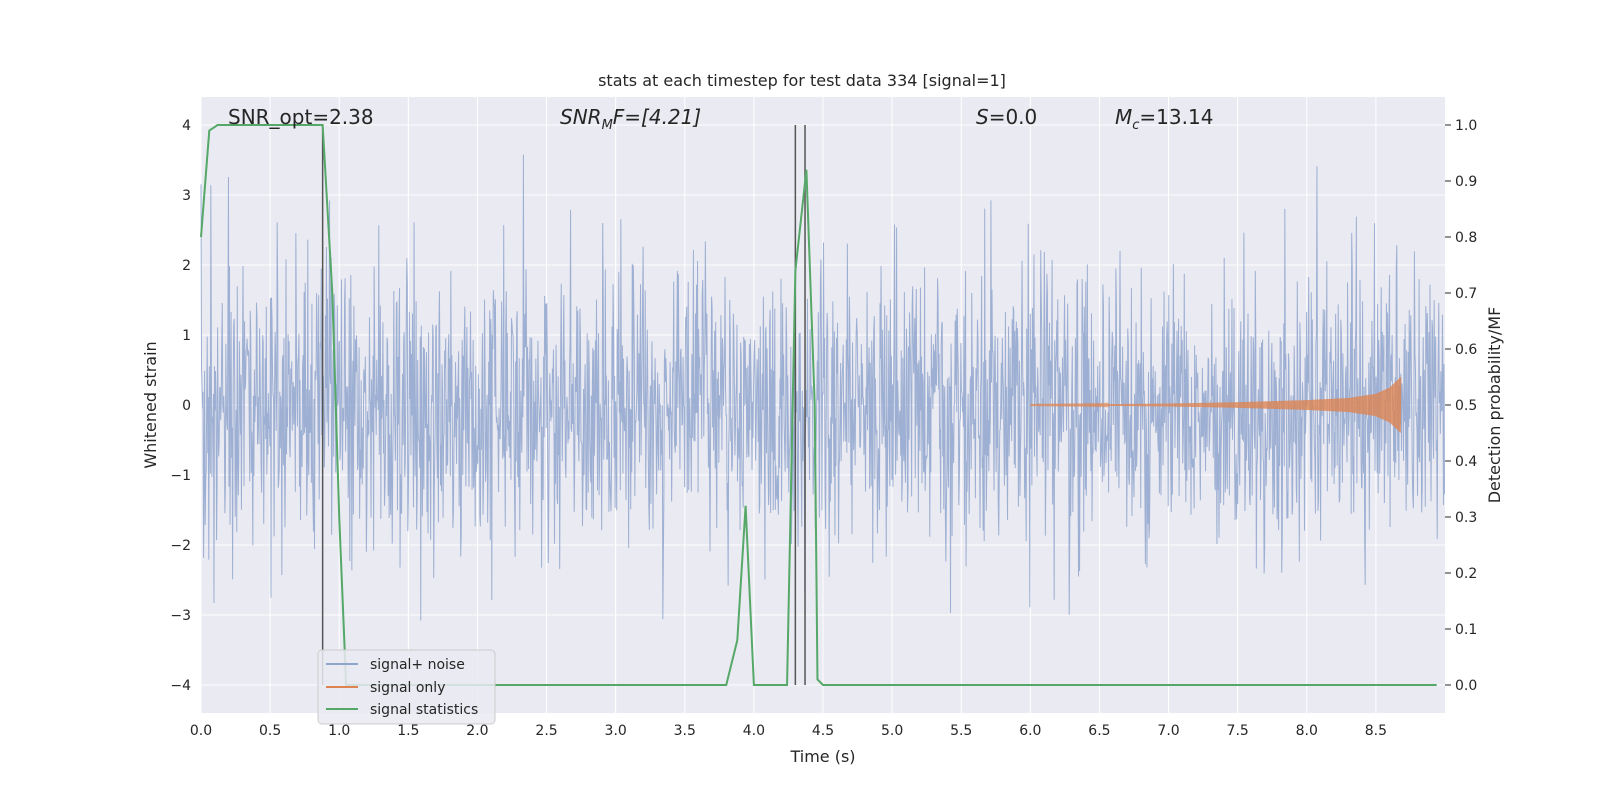 The width and height of the screenshot is (1600, 800). I want to click on snr-mf-sub: M, so click(607, 125).